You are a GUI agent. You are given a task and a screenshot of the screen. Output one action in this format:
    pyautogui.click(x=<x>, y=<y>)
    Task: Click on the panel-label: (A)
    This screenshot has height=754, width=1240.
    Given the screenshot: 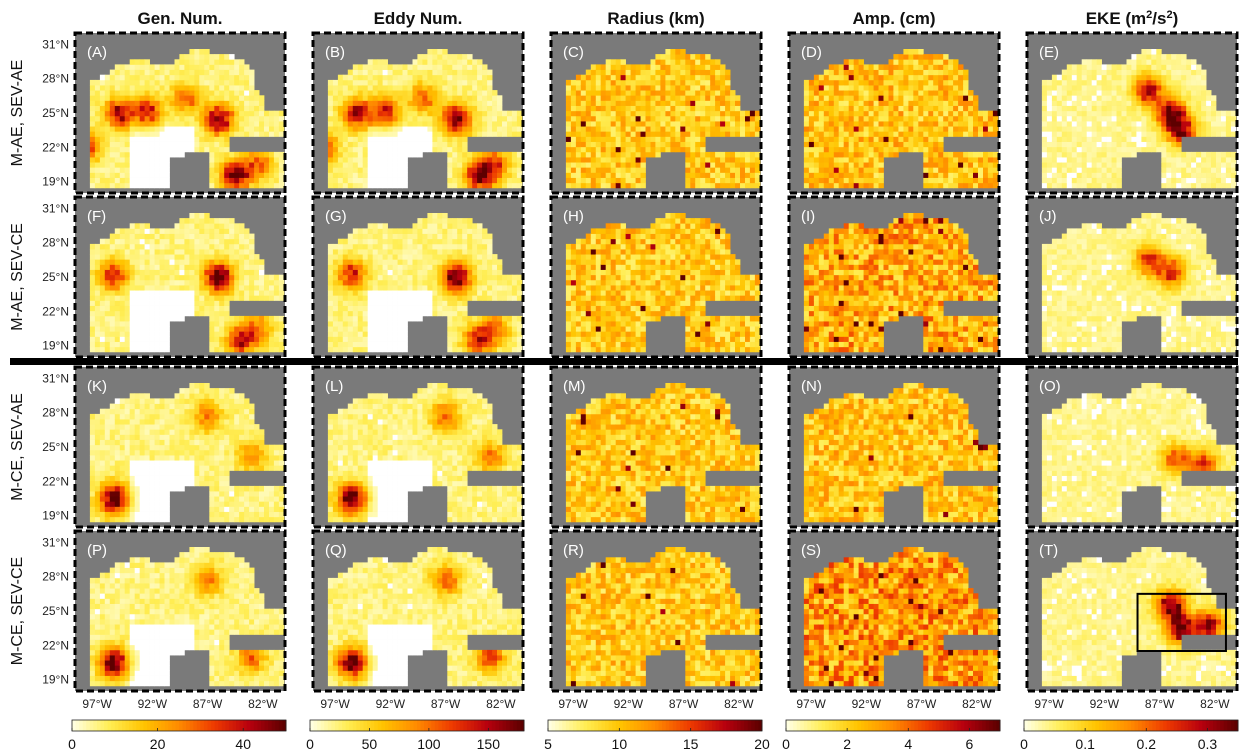 What is the action you would take?
    pyautogui.click(x=97, y=52)
    